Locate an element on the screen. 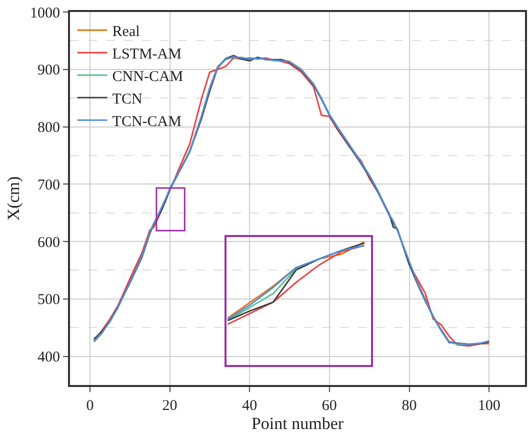  x-tick-label: 40 is located at coordinates (250, 406).